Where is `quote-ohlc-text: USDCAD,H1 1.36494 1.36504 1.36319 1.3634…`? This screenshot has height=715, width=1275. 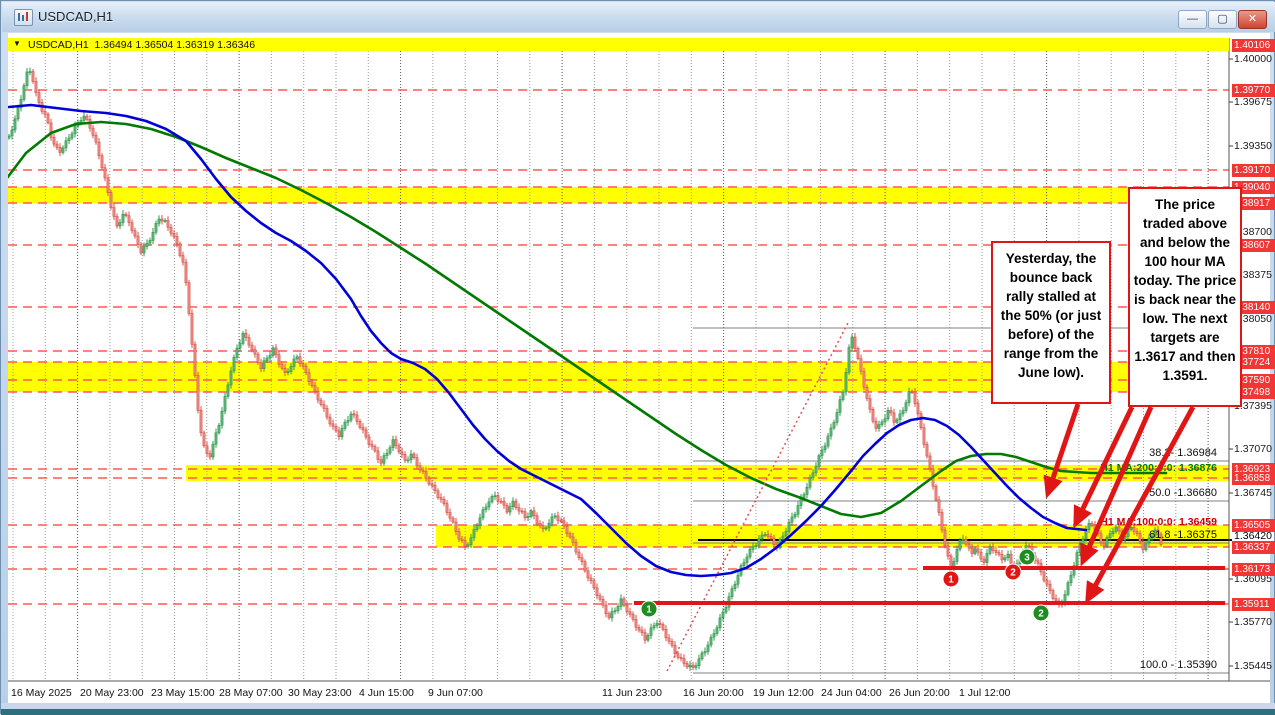 quote-ohlc-text: USDCAD,H1 1.36494 1.36504 1.36319 1.3634… is located at coordinates (142, 45).